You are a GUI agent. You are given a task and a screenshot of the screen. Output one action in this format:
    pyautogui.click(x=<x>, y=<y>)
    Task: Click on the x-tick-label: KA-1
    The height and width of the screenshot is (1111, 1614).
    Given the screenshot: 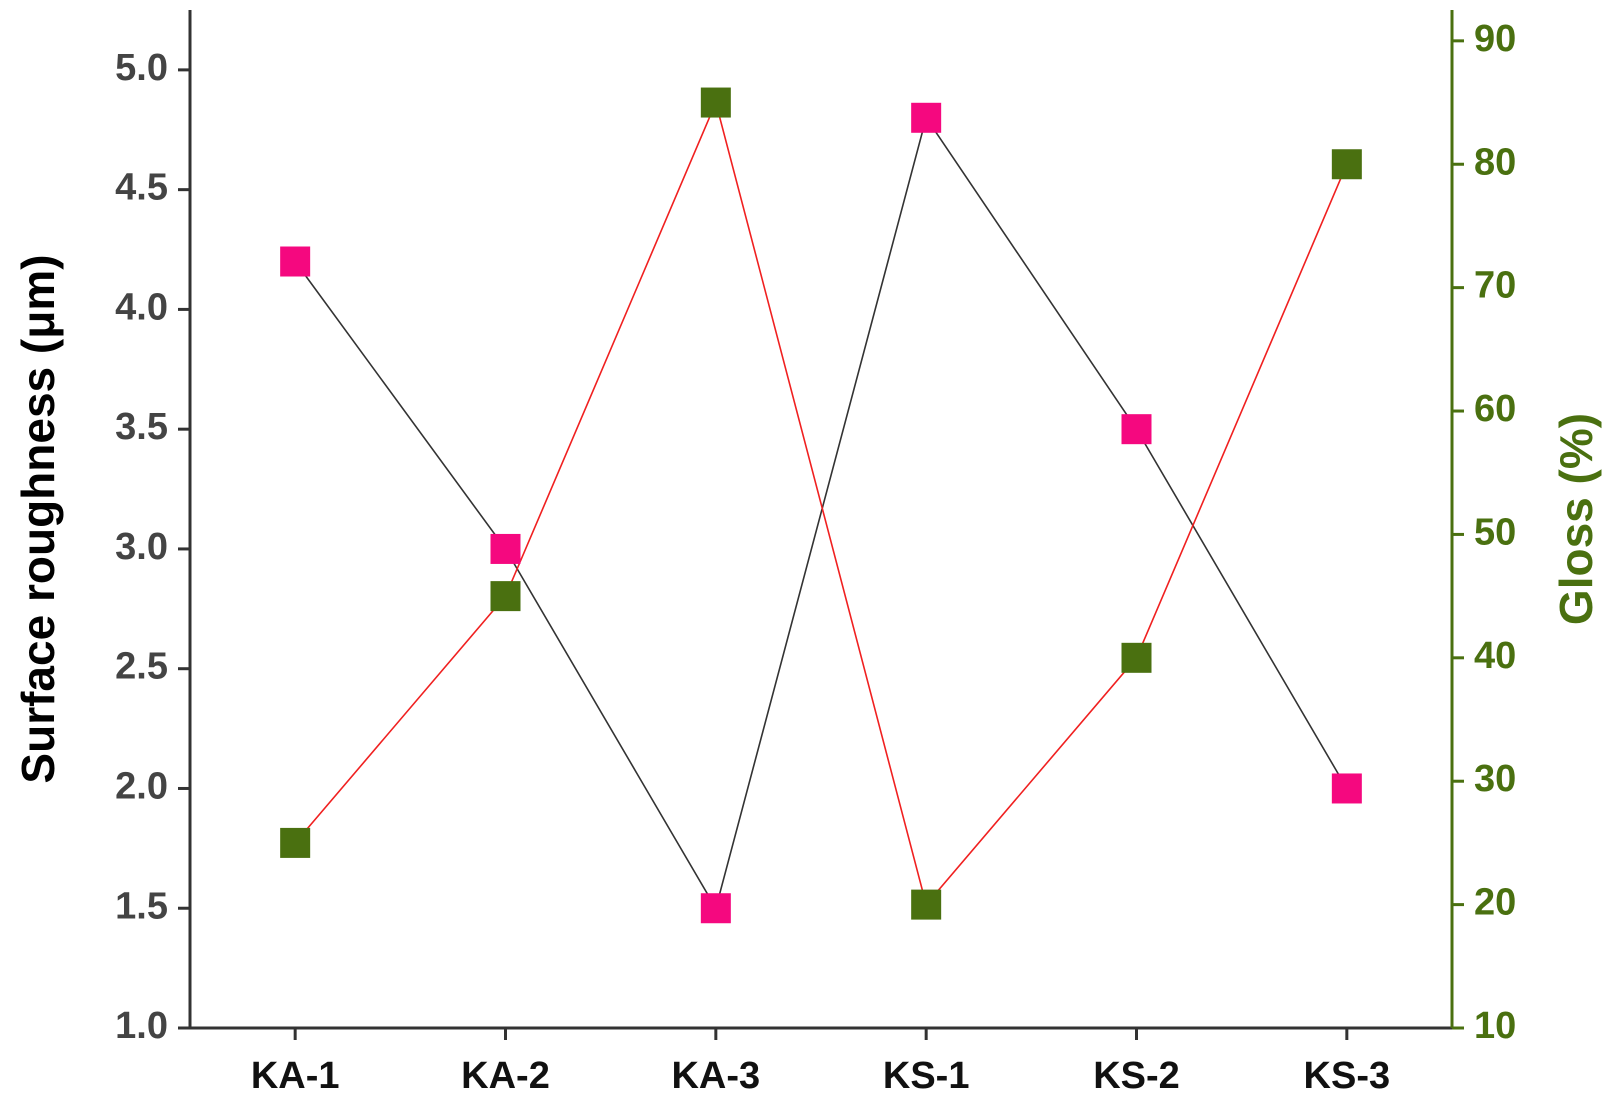 What is the action you would take?
    pyautogui.click(x=295, y=1076)
    